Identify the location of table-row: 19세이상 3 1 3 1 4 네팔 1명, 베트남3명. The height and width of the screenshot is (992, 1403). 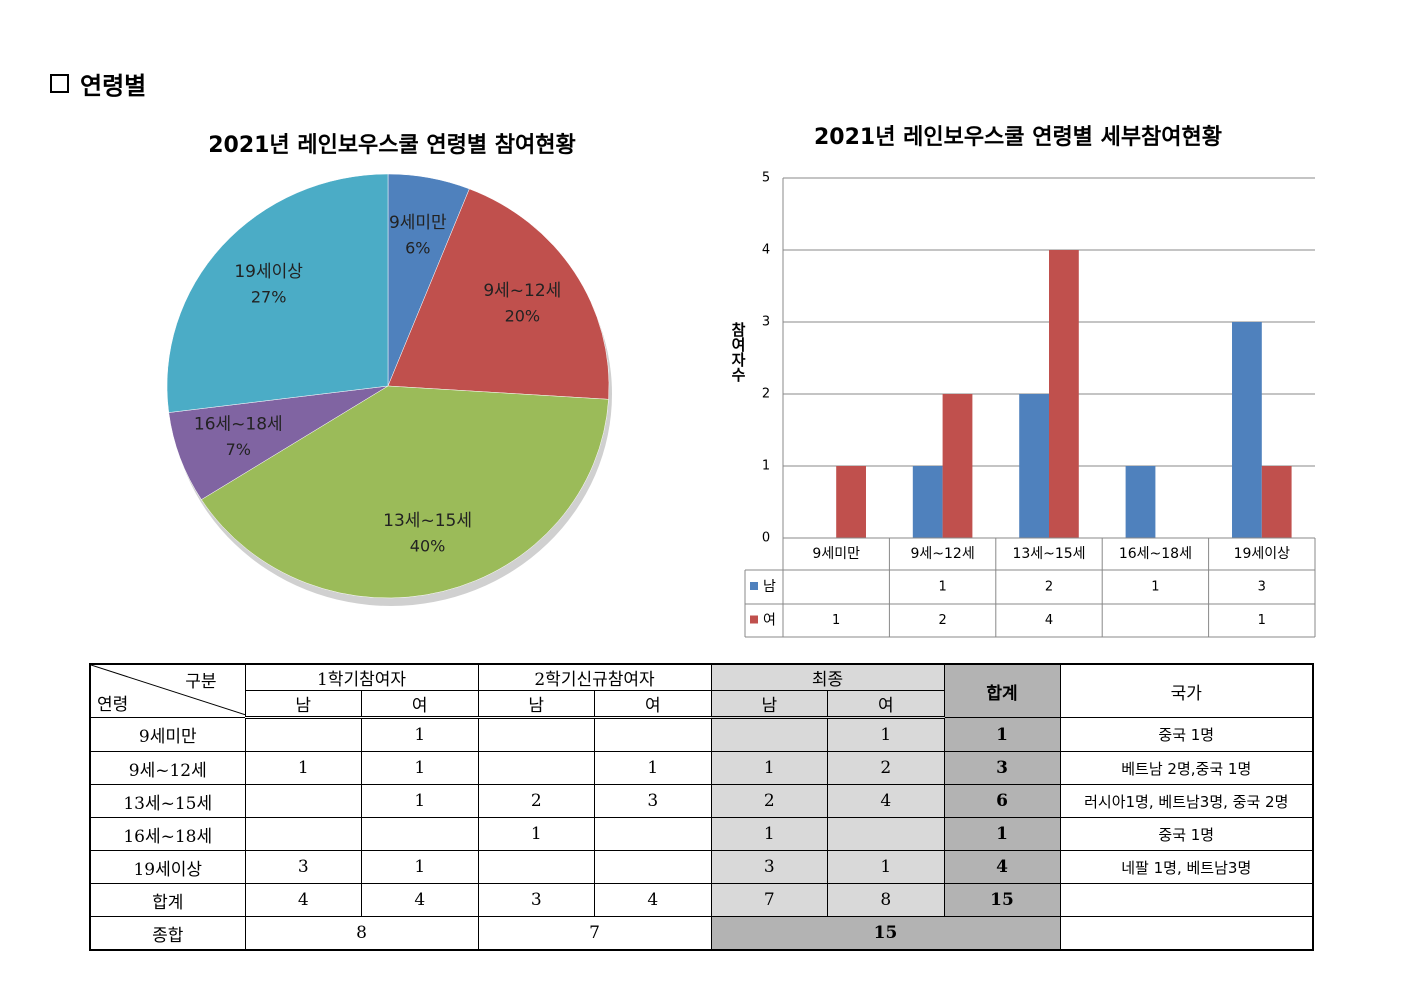
(701, 867).